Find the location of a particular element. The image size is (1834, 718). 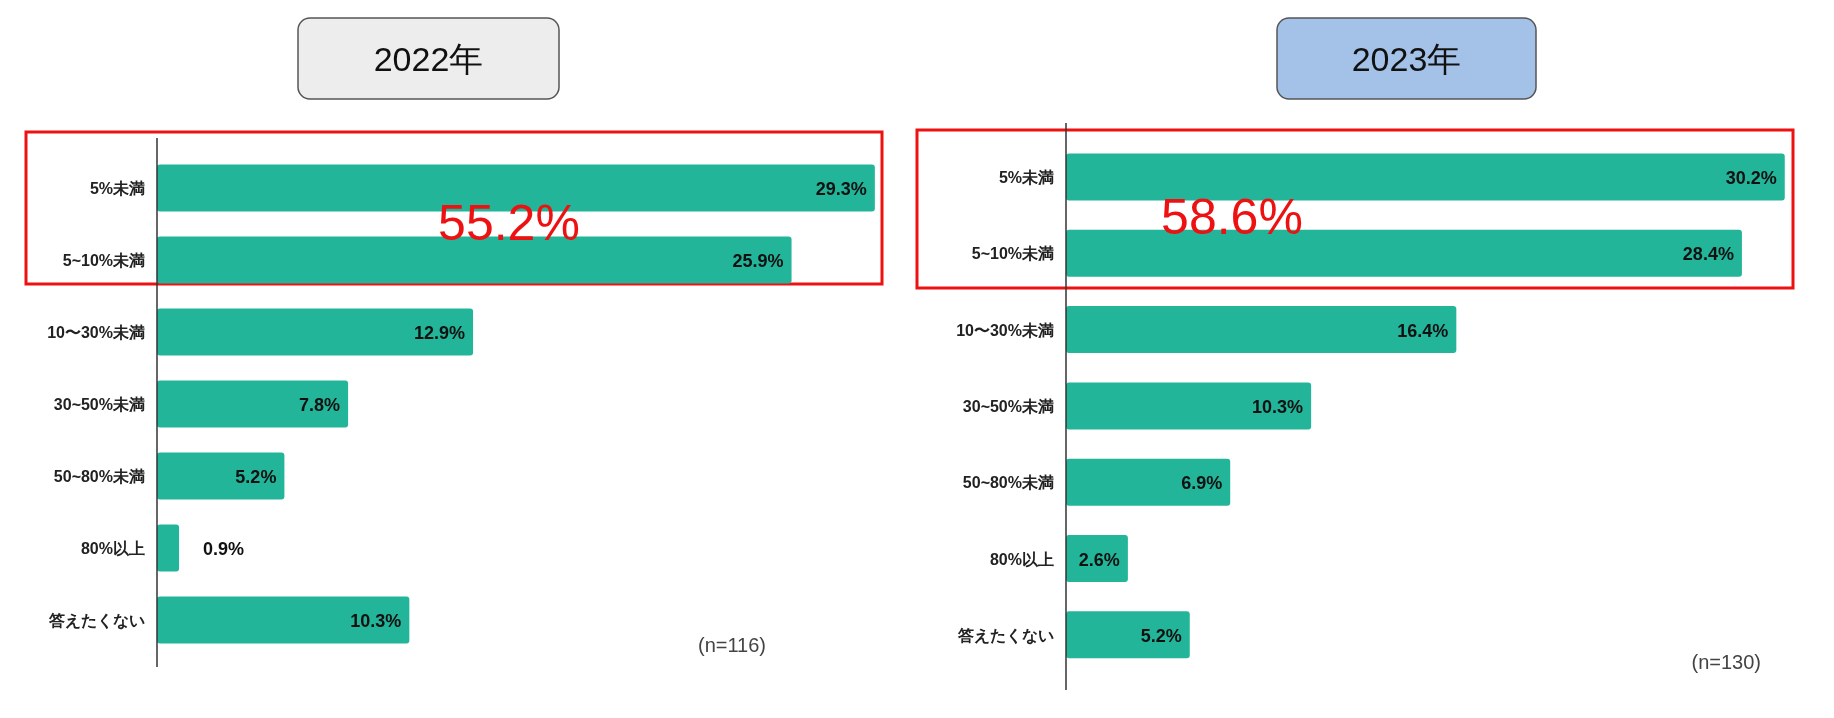

chart-title: 2023年 is located at coordinates (1406, 58).